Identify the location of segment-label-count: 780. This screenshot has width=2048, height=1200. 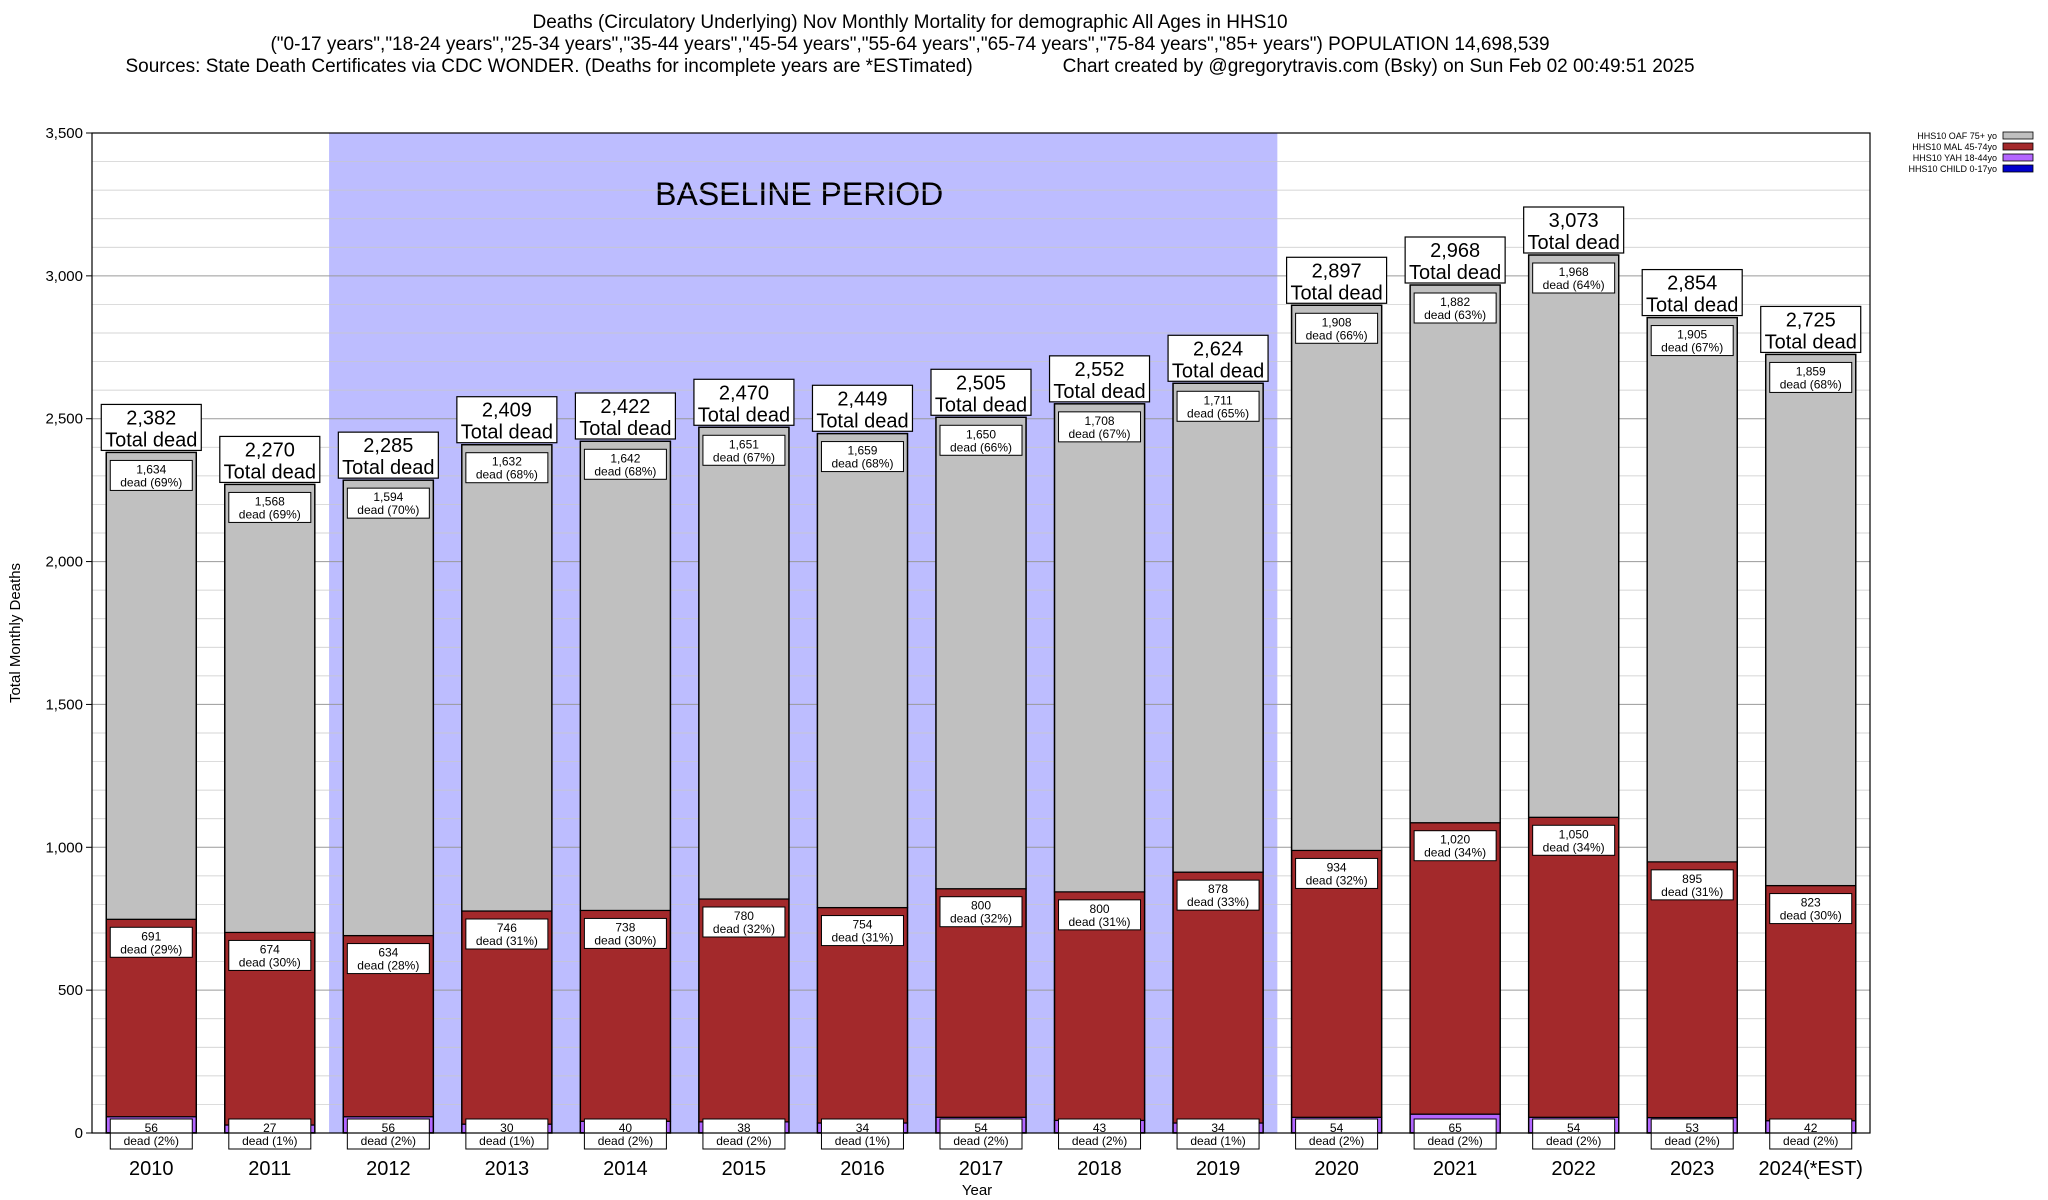
(744, 916).